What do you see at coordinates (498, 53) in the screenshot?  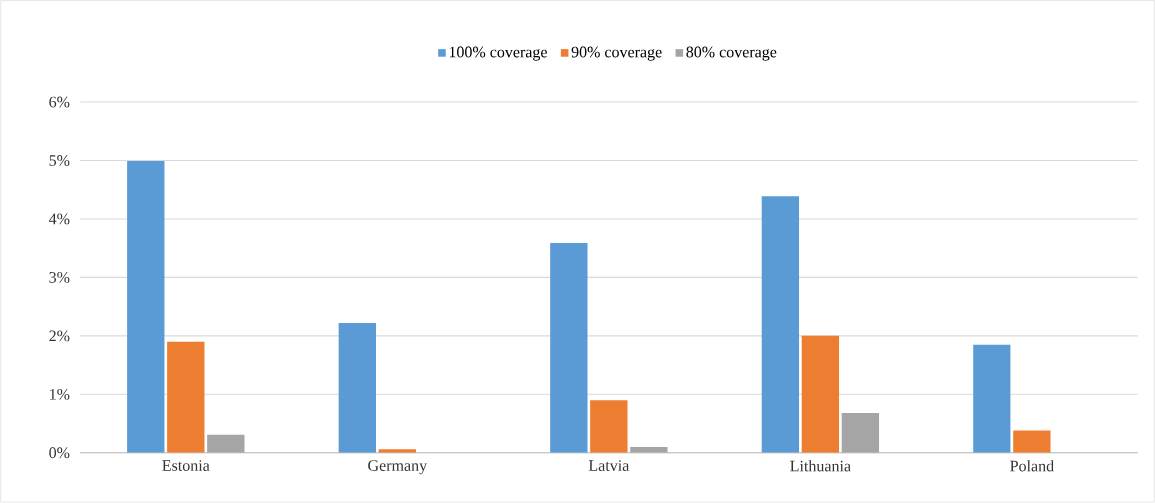 I see `legend-label: 100% coverage` at bounding box center [498, 53].